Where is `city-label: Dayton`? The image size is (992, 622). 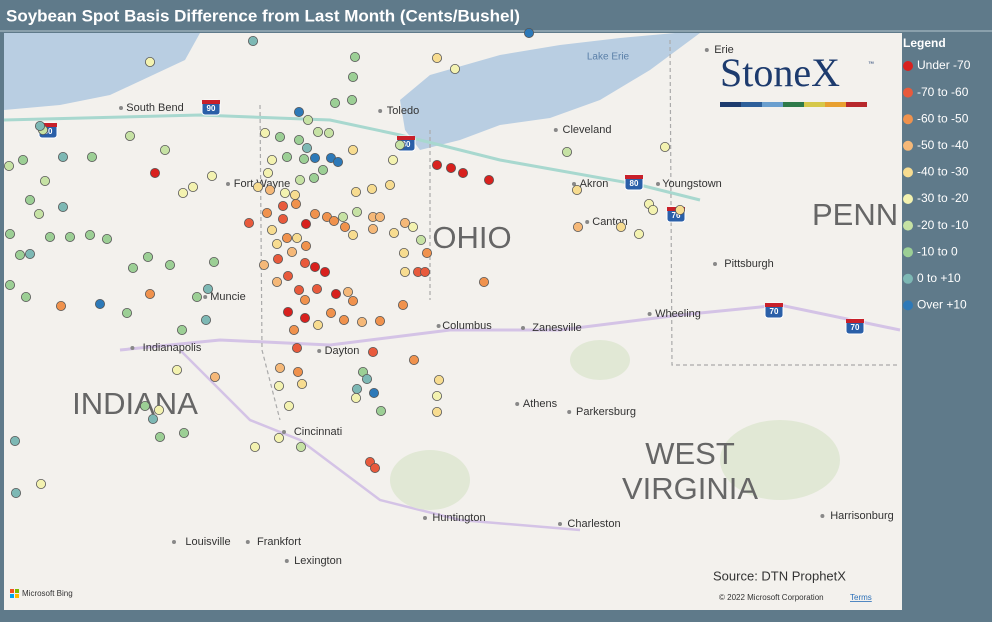
city-label: Dayton is located at coordinates (342, 351).